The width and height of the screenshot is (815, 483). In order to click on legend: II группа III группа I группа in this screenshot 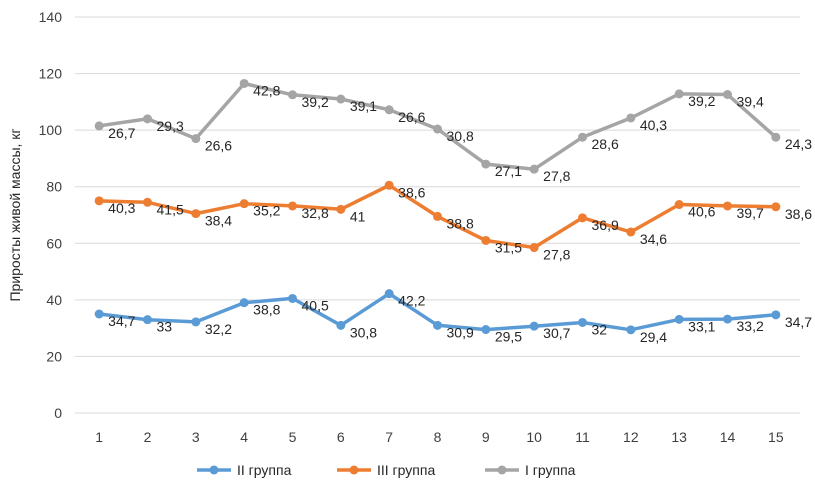, I will do `click(386, 470)`.